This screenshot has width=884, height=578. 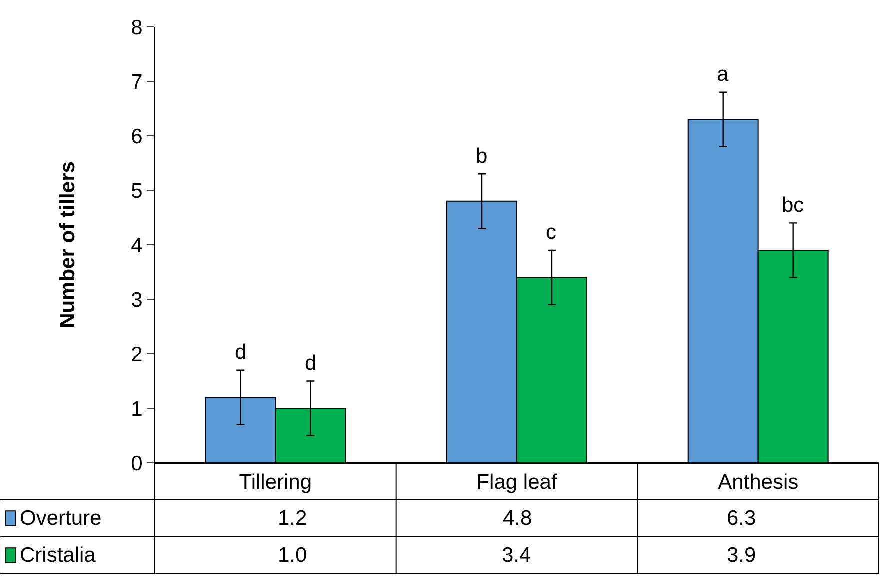 What do you see at coordinates (68, 245) in the screenshot?
I see `y-axis-title: Number of tillers` at bounding box center [68, 245].